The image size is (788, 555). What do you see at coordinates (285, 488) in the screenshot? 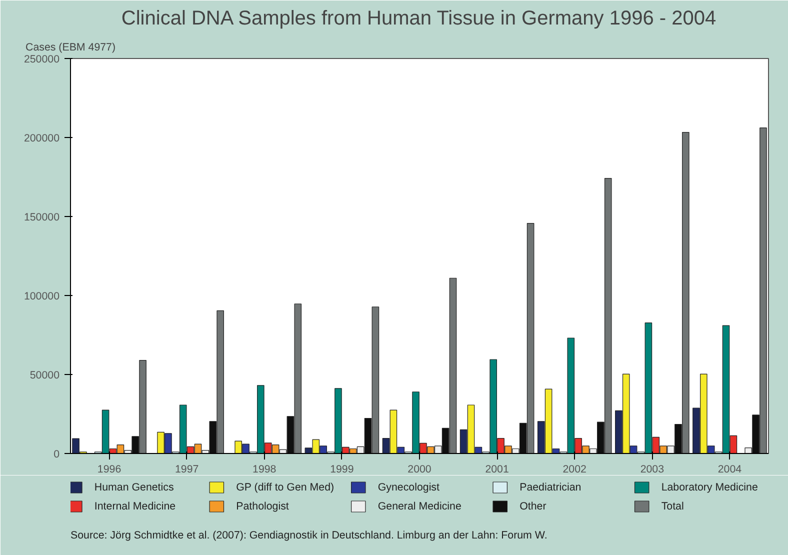
I see `legend-label: GP (diff to Gen Med)` at bounding box center [285, 488].